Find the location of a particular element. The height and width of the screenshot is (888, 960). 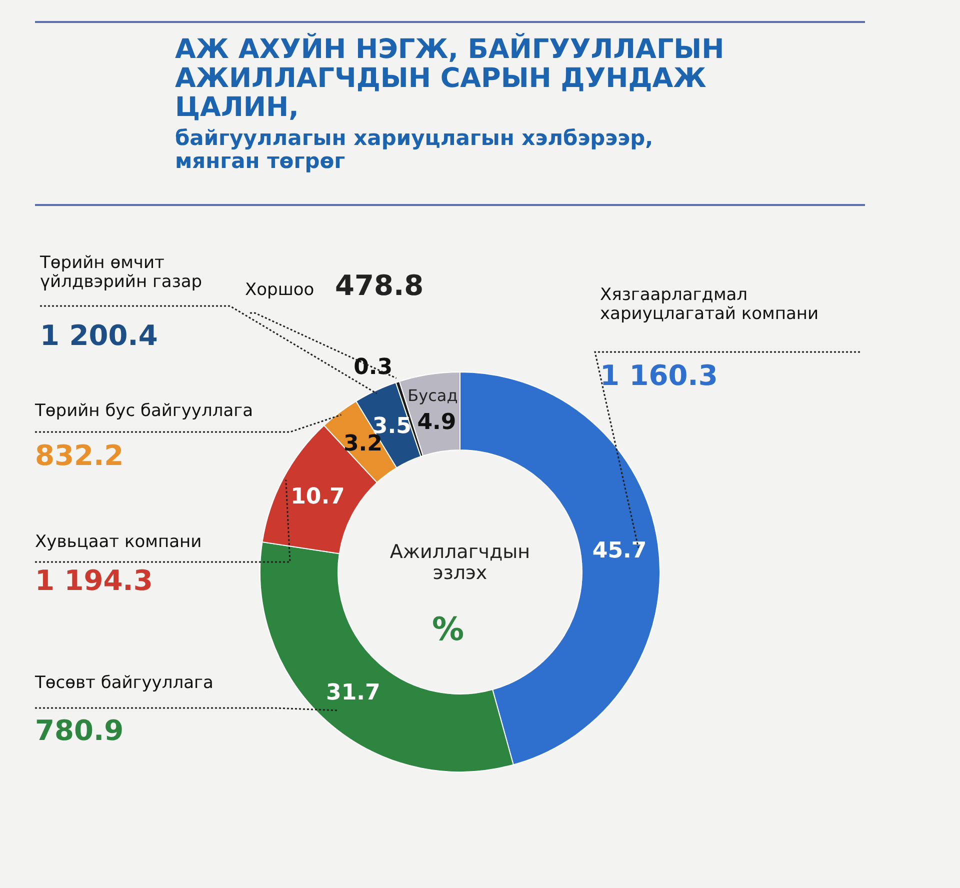

chart-title: АЖ АХУЙН НЭГЖ, БАЙГУУЛЛАГЫН АЖИЛЛАГЧДЫН САРЫН ДУНДАЖ ЦАЛИН, is located at coordinates (449, 77).